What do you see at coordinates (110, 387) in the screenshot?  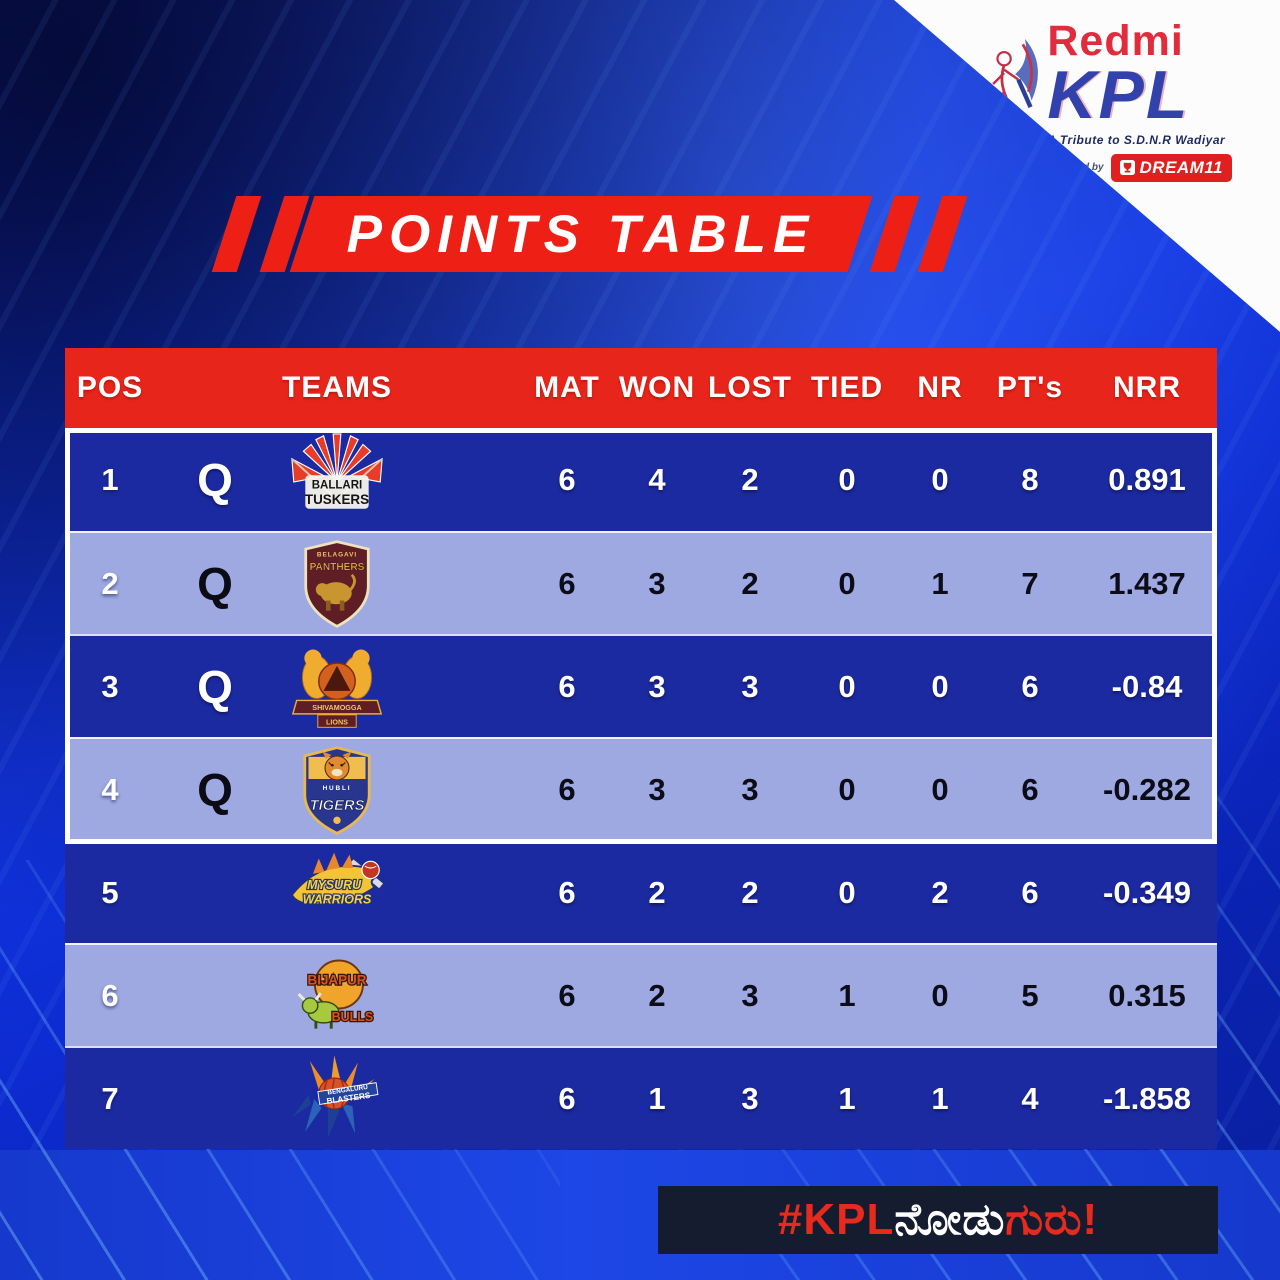 I see `header-pos: POS` at bounding box center [110, 387].